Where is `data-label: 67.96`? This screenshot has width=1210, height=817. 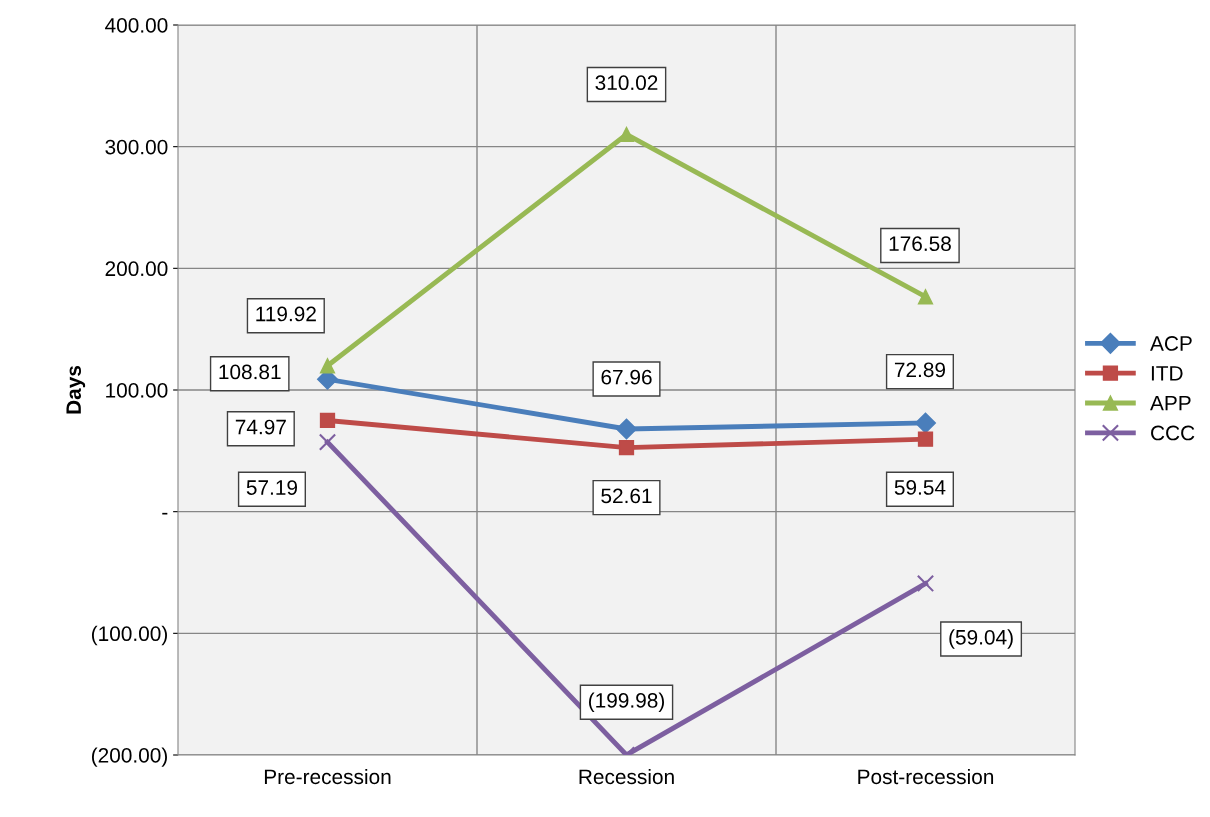
data-label: 67.96 is located at coordinates (626, 377).